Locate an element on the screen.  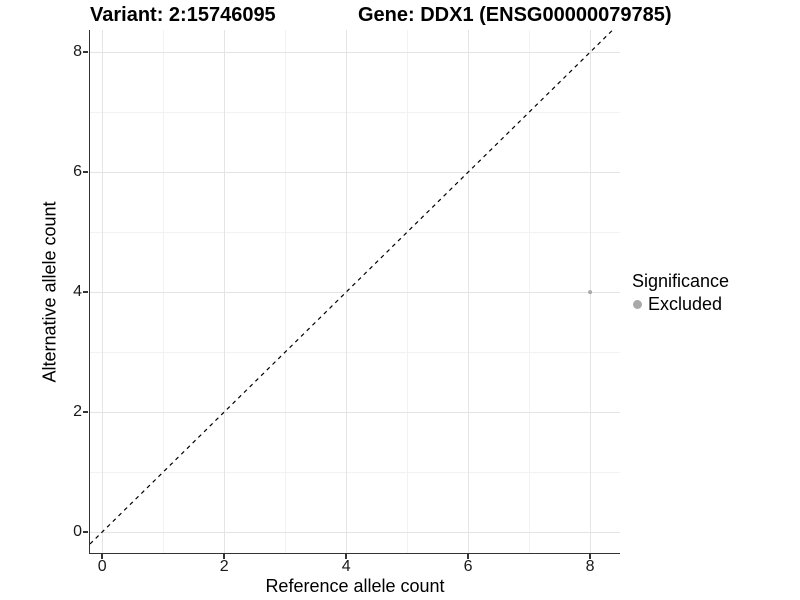
legend-item-label: Excluded is located at coordinates (685, 304).